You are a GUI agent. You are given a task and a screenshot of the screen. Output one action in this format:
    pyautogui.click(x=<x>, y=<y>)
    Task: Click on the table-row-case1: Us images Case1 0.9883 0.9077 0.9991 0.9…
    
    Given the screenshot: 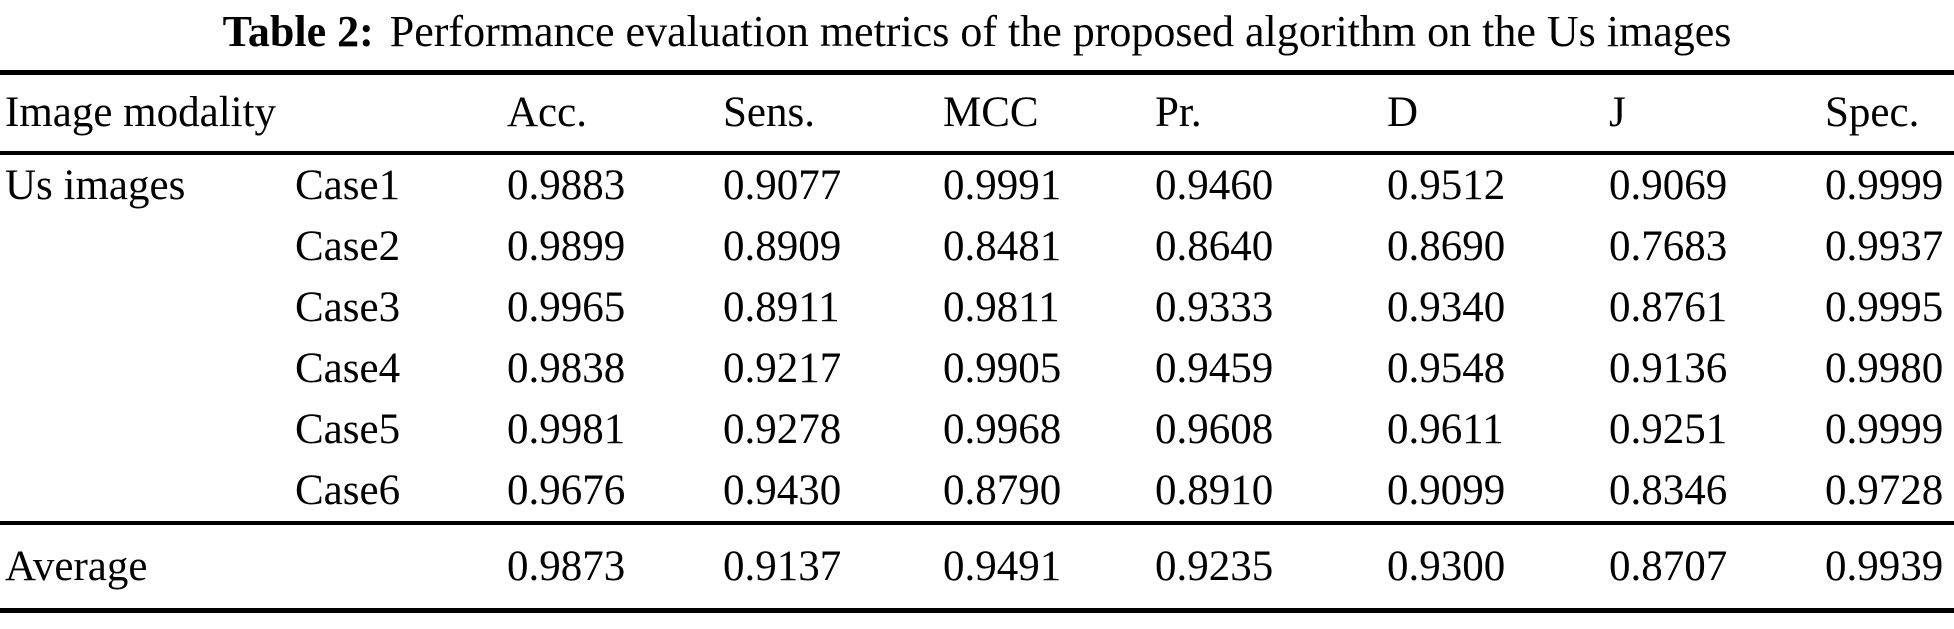 What is the action you would take?
    pyautogui.click(x=977, y=184)
    